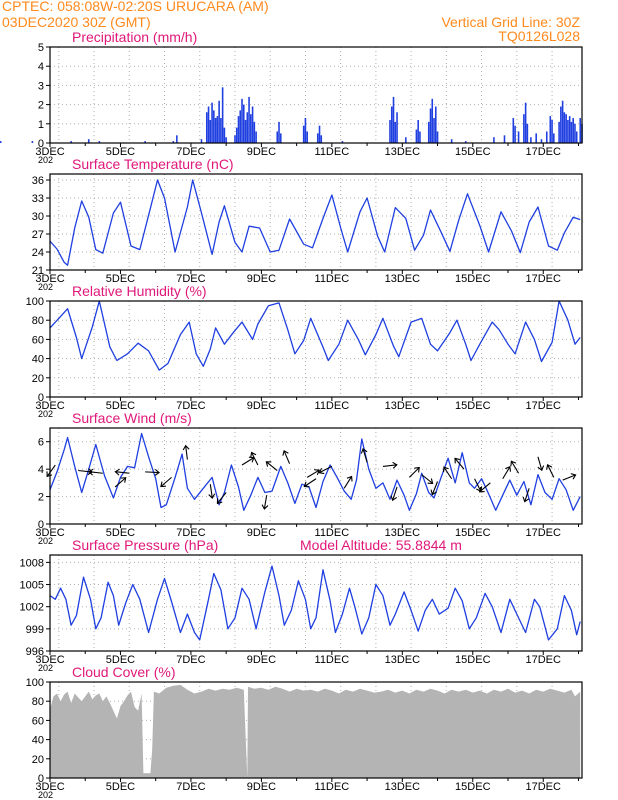 This screenshot has width=618, height=800. Describe the element at coordinates (32, 563) in the screenshot. I see `y-tick-label: 1008` at that location.